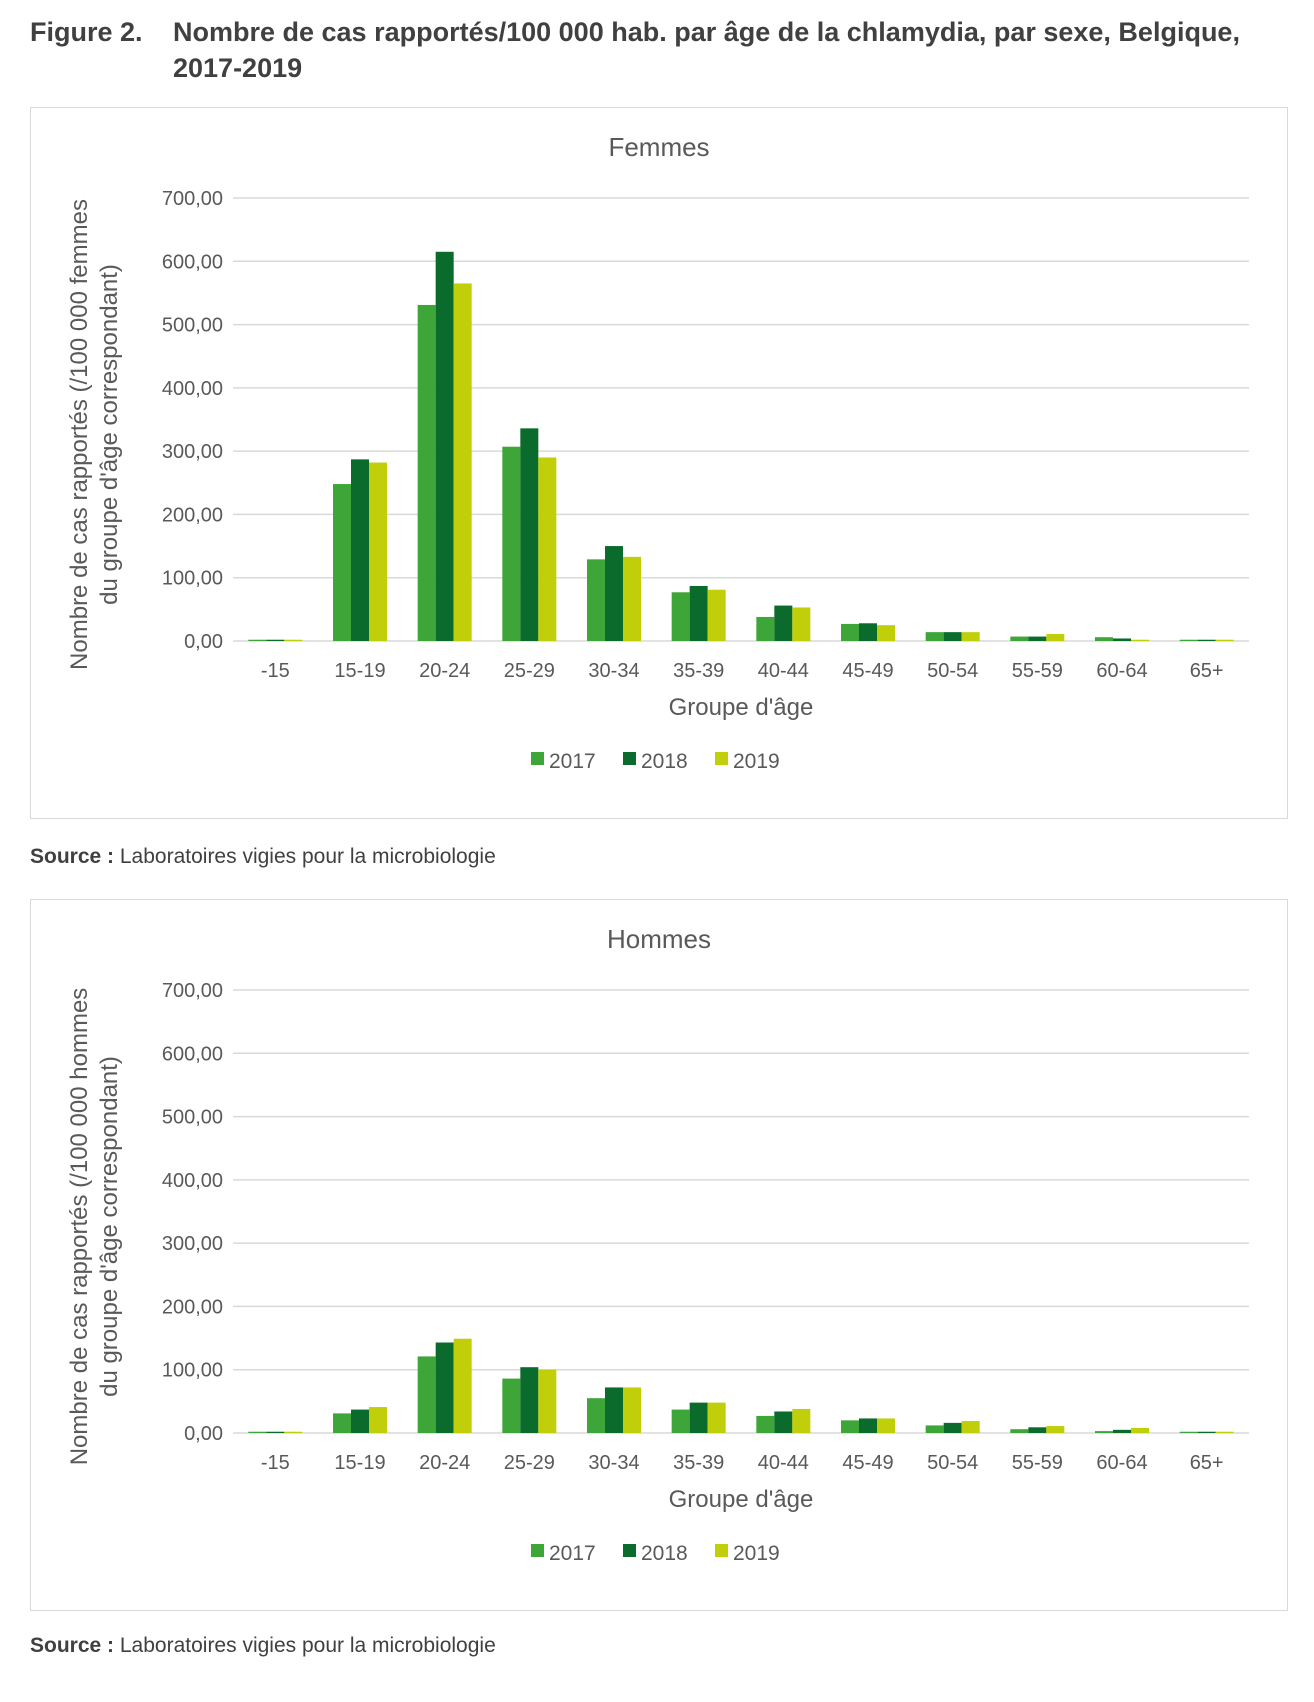  I want to click on y-axis-label: du groupe d'âge correspondant), so click(109, 1226).